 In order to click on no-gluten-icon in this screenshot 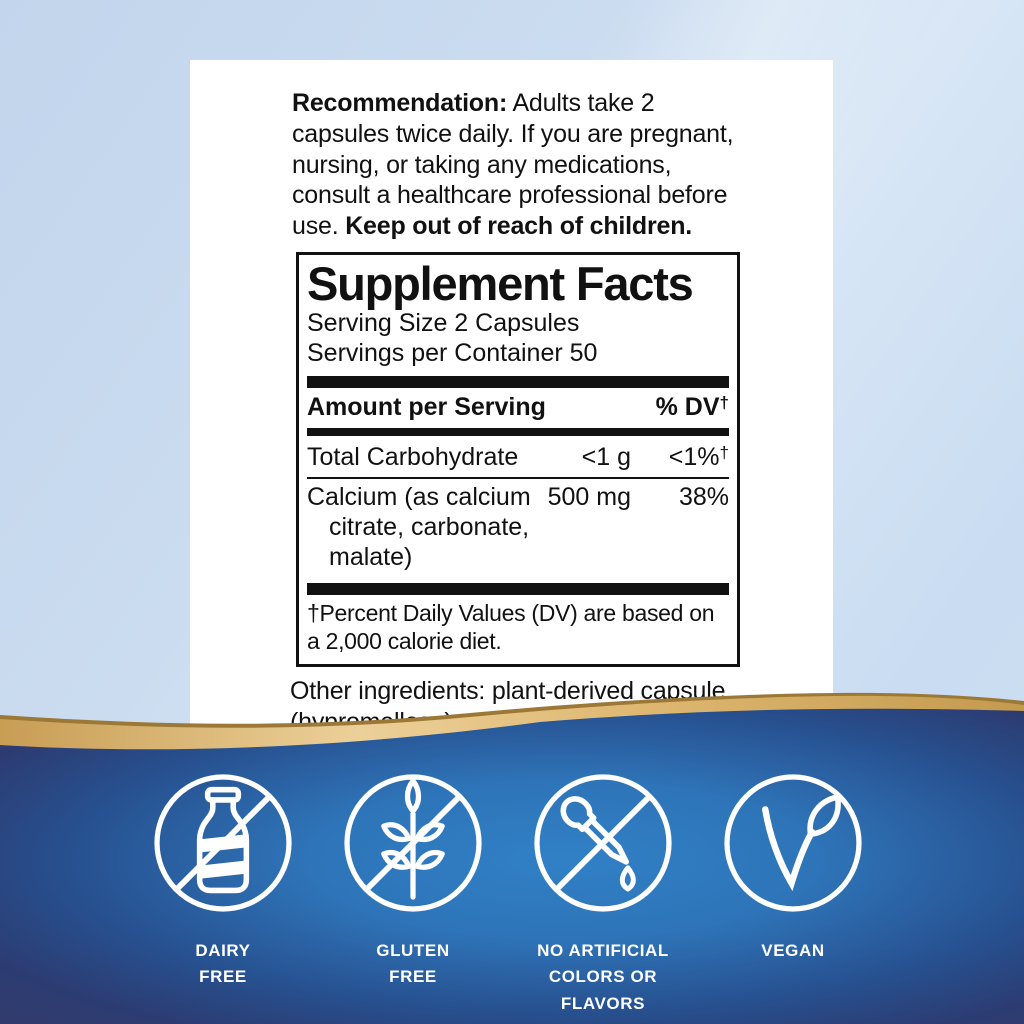, I will do `click(413, 843)`.